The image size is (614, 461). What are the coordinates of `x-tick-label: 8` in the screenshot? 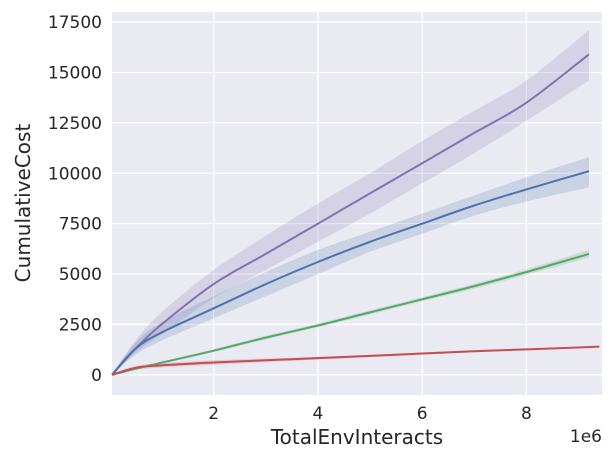 It's located at (526, 414).